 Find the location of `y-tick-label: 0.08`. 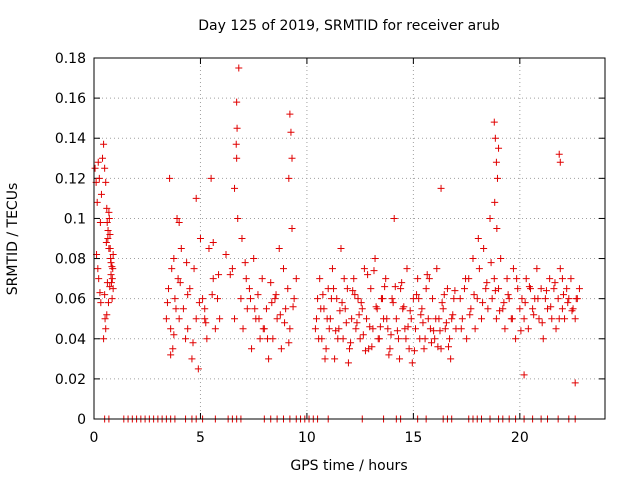

y-tick-label: 0.08 is located at coordinates (70, 260).